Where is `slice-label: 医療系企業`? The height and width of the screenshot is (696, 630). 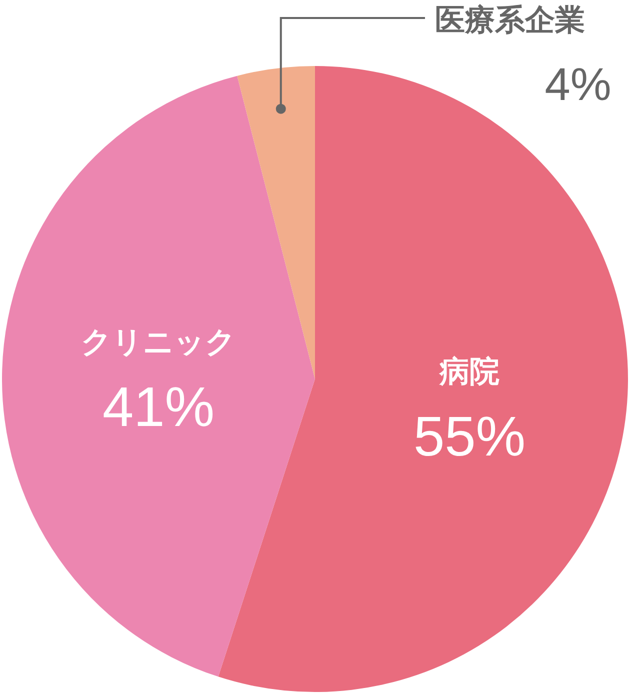 slice-label: 医療系企業 is located at coordinates (510, 20).